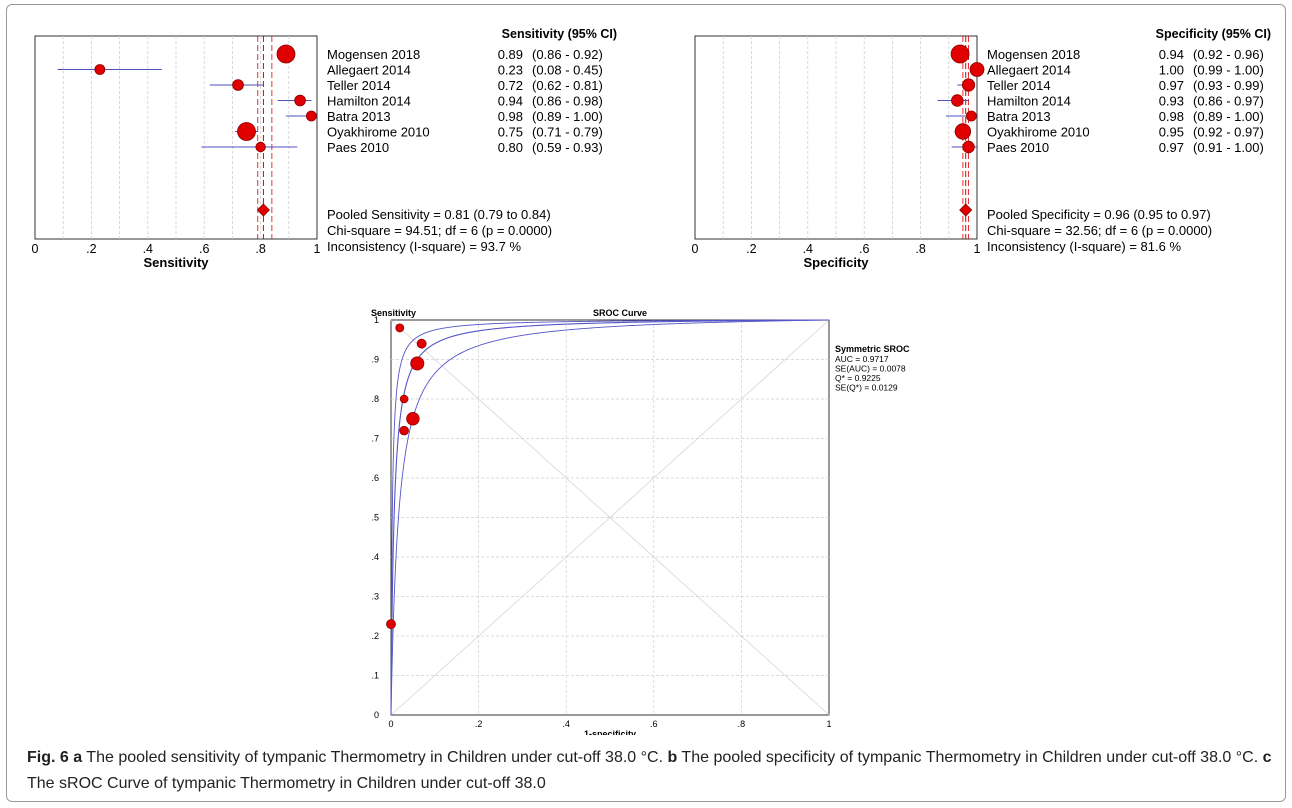 The height and width of the screenshot is (808, 1292). What do you see at coordinates (510, 147) in the screenshot?
I see `study-value: 0.80` at bounding box center [510, 147].